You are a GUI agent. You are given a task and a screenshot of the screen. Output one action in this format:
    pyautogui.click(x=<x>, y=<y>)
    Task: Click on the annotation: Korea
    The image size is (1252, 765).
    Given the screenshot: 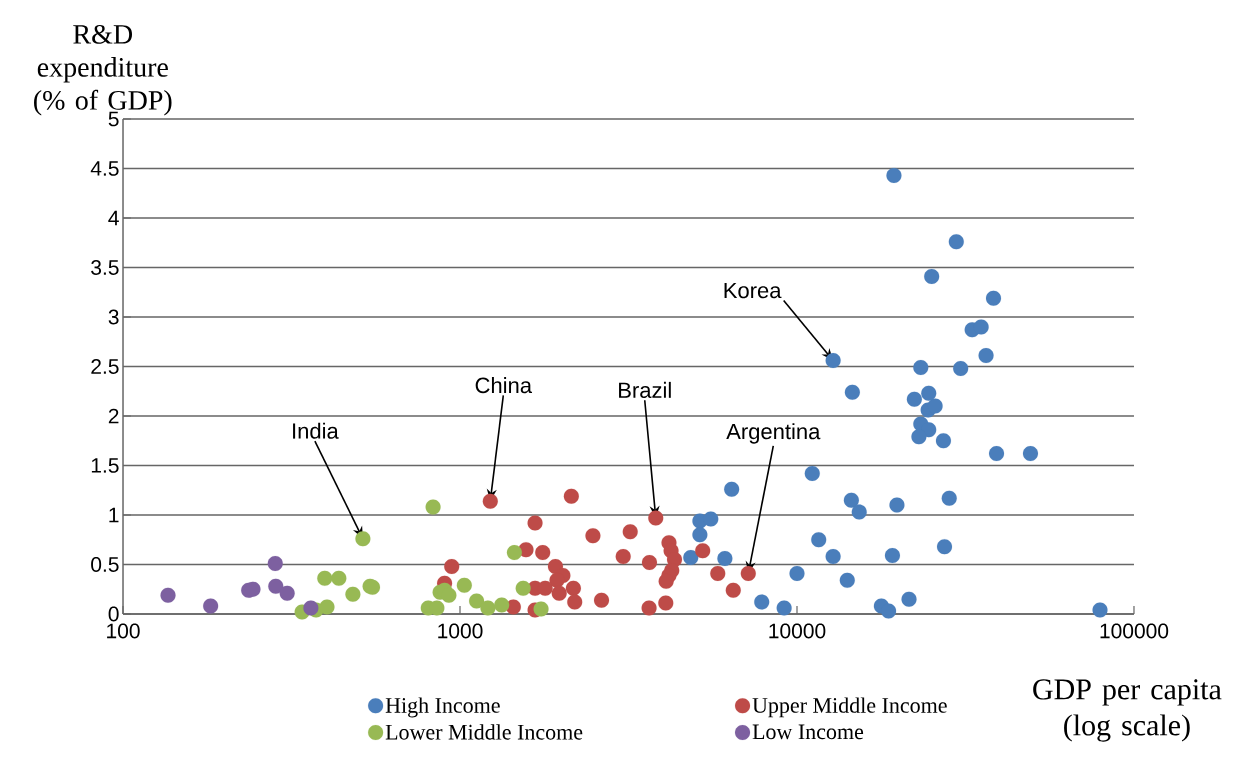 What is the action you would take?
    pyautogui.click(x=753, y=290)
    